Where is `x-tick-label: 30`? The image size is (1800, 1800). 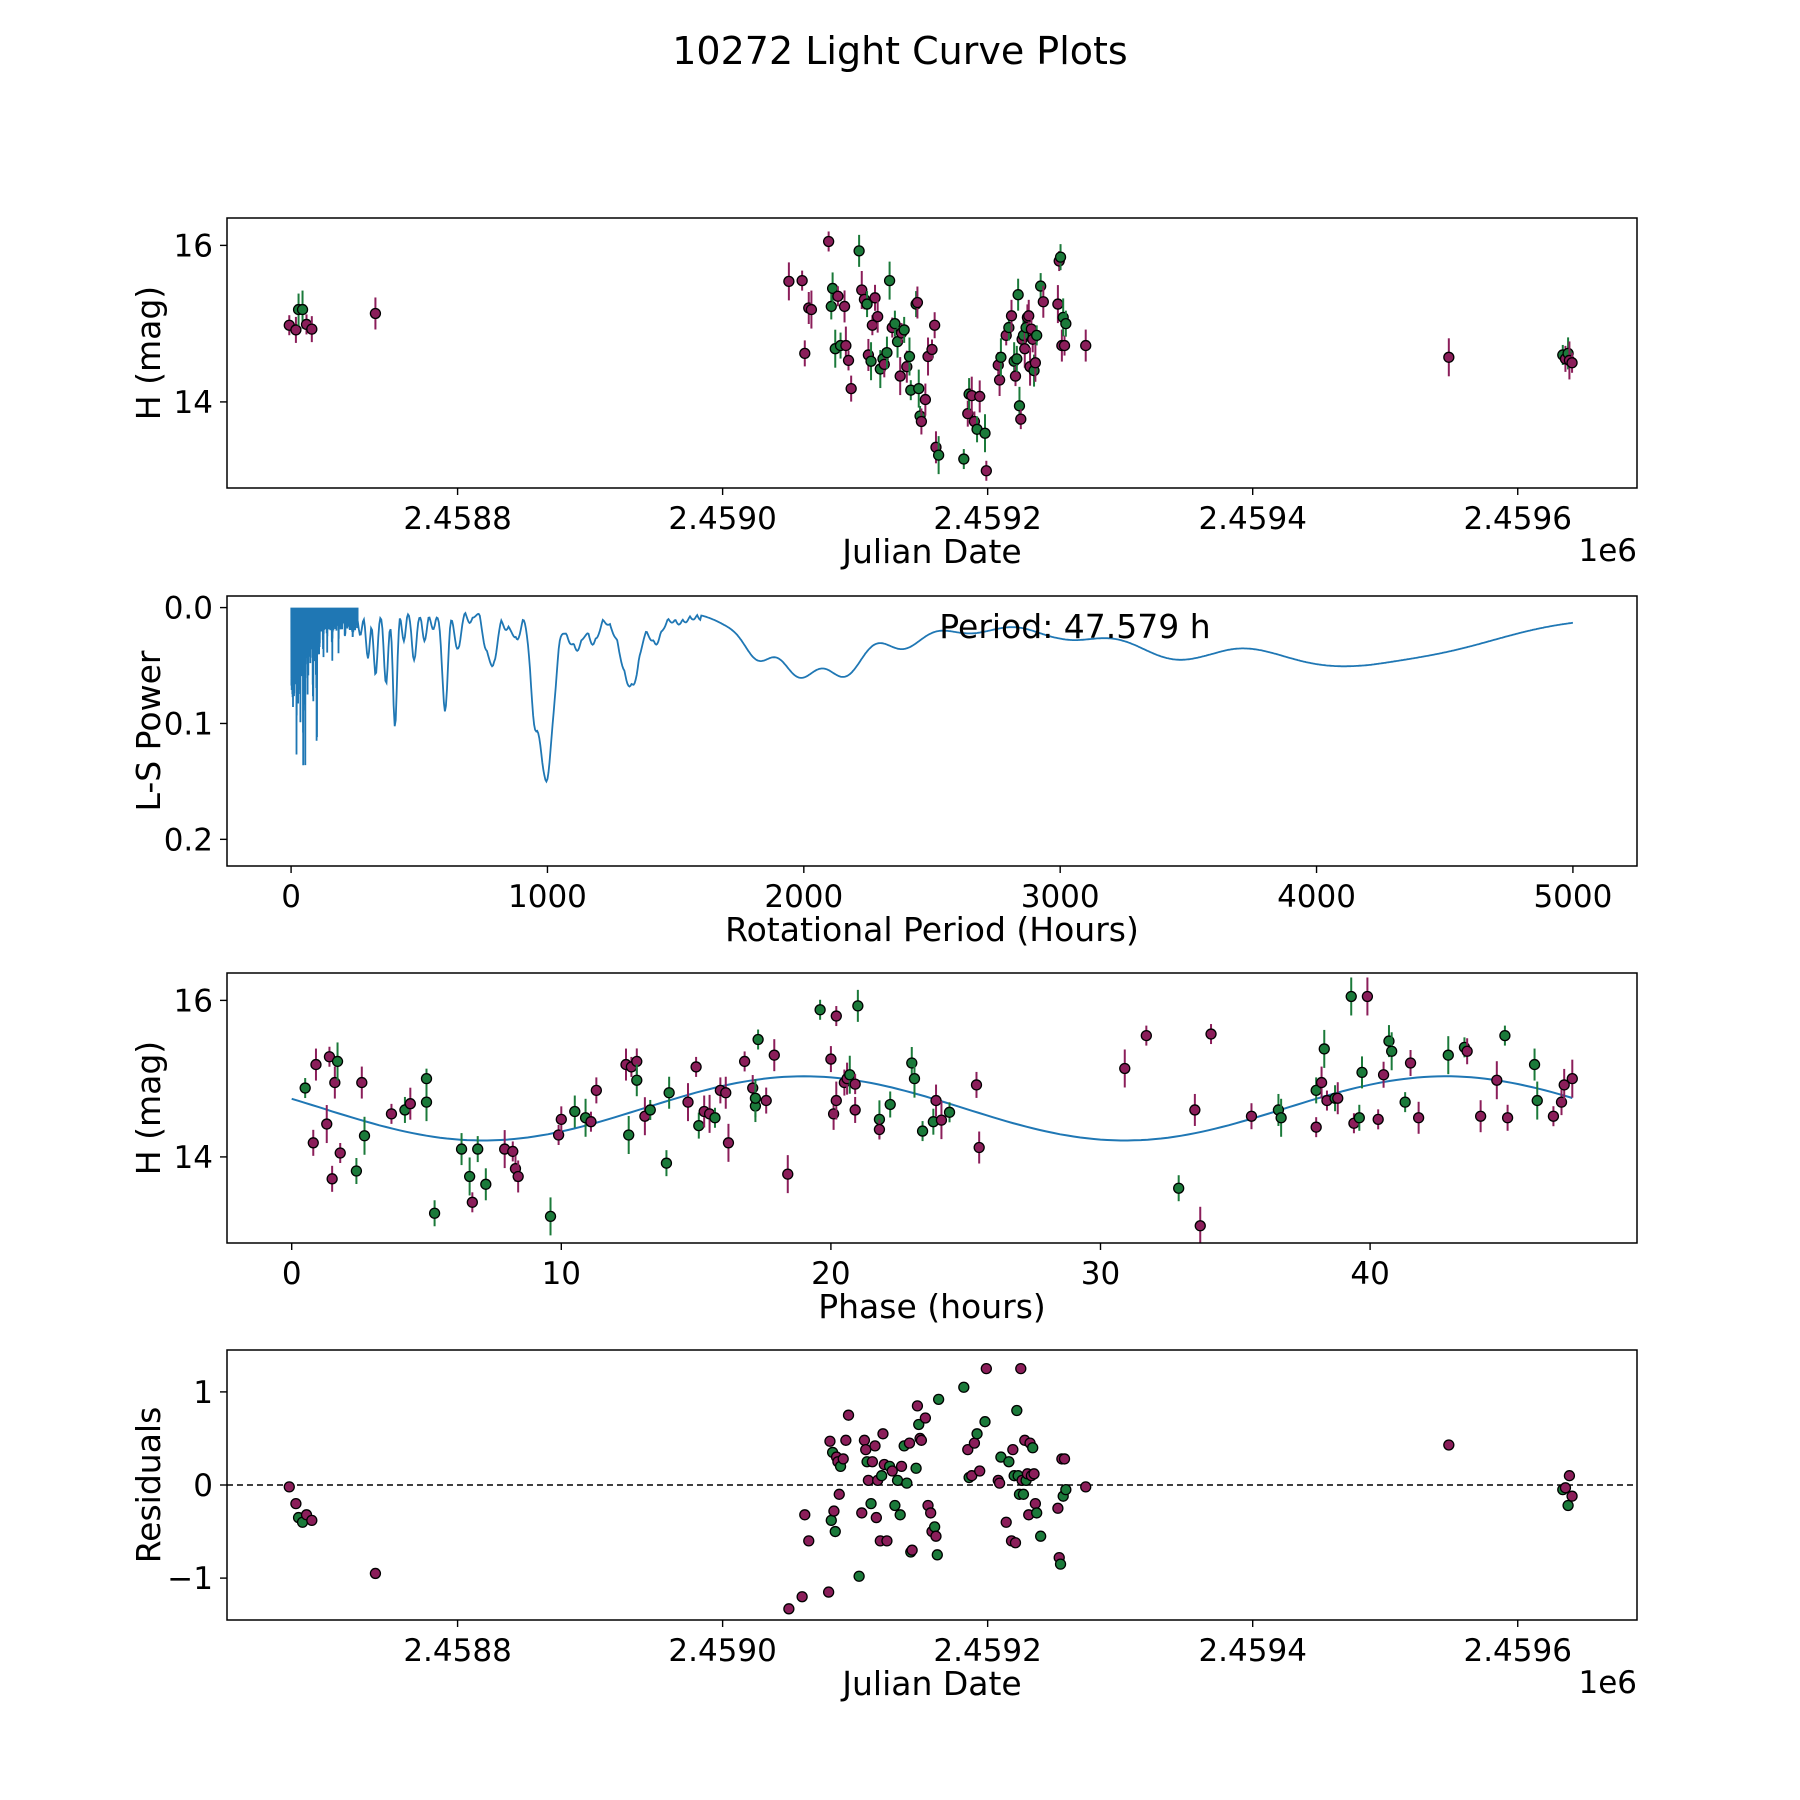 x-tick-label: 30 is located at coordinates (1100, 1274).